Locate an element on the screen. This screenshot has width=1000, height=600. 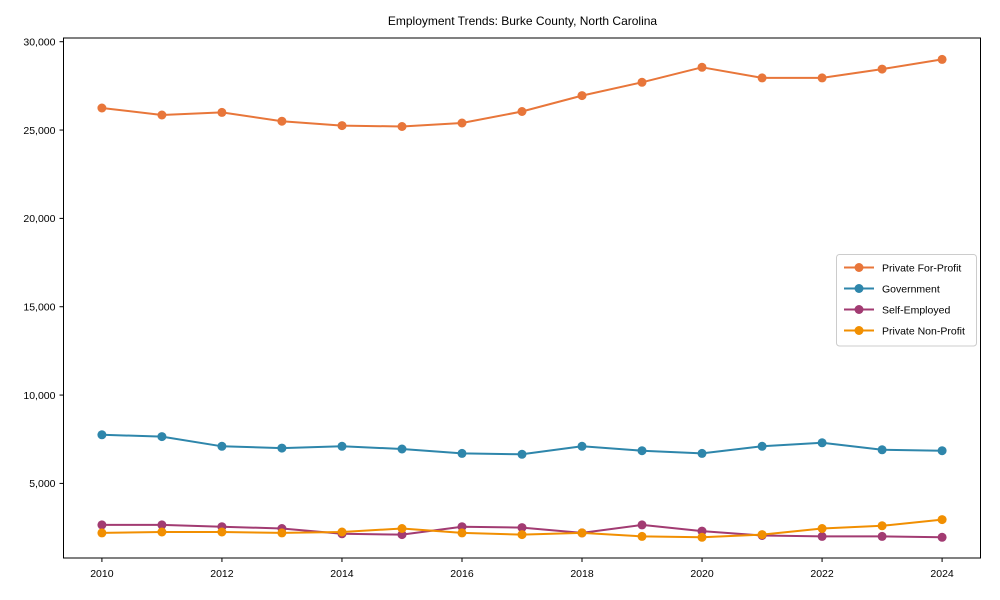
x-tick-label: 2018 is located at coordinates (582, 574).